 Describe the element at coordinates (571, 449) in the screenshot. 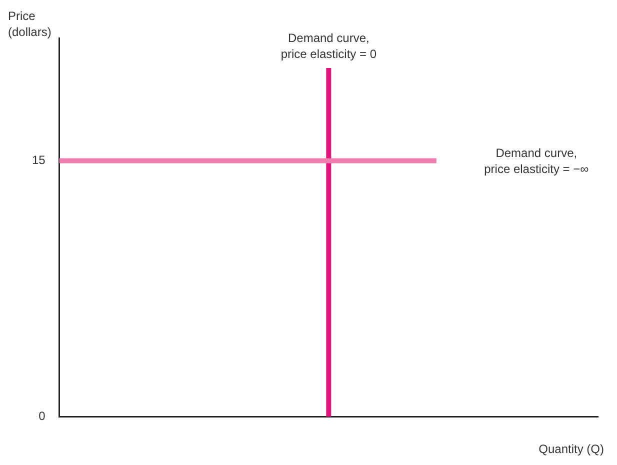

I see `x-axis-title: Quantity (Q)` at that location.